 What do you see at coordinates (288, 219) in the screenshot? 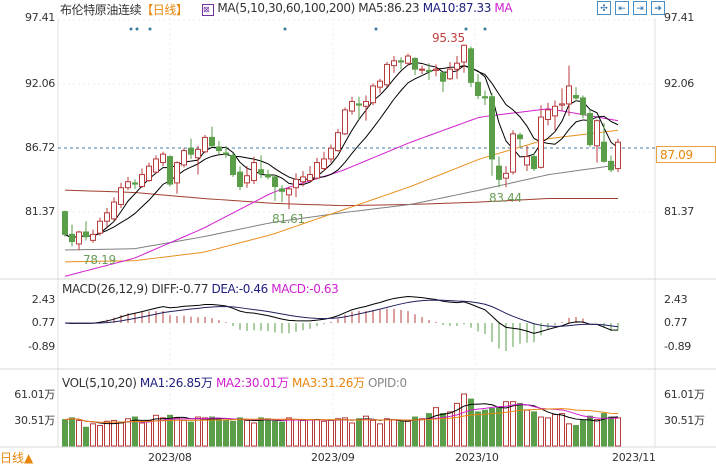
I see `low-annotation: 81.61` at bounding box center [288, 219].